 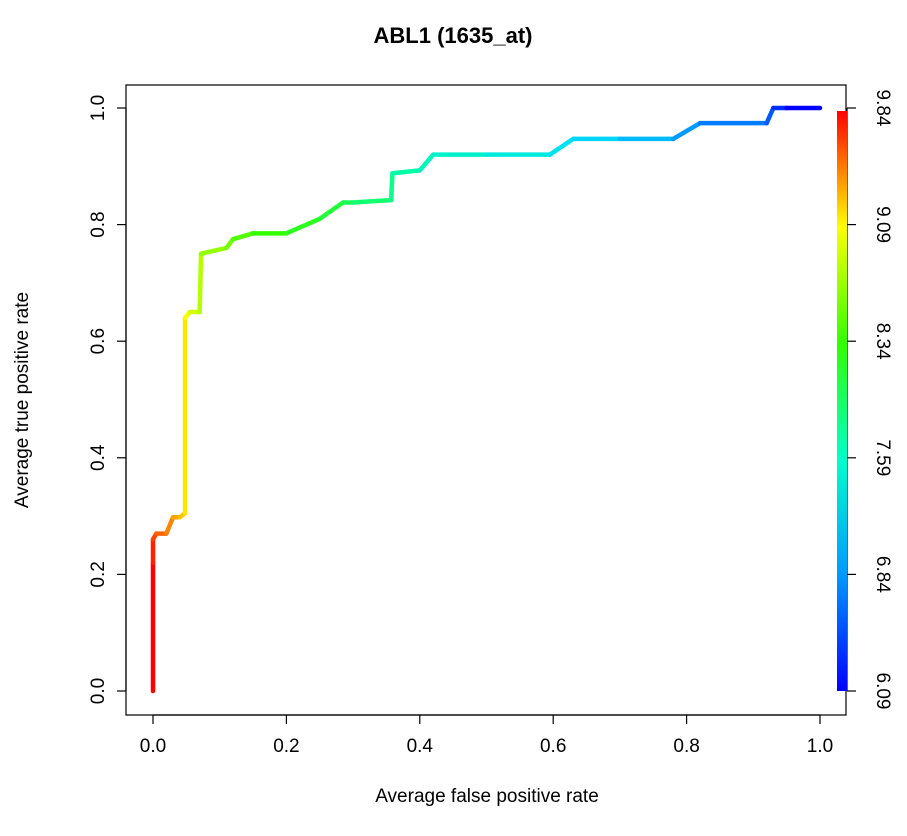 What do you see at coordinates (453, 35) in the screenshot?
I see `chart-title: ABL1 (1635_at)` at bounding box center [453, 35].